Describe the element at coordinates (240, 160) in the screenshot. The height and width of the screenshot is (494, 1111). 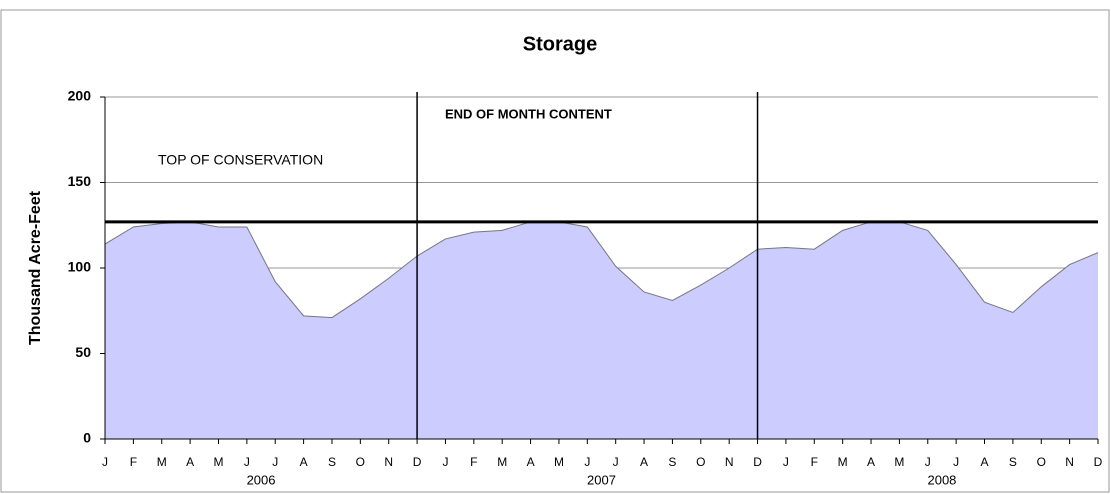
I see `annotation: TOP OF CONSERVATION` at that location.